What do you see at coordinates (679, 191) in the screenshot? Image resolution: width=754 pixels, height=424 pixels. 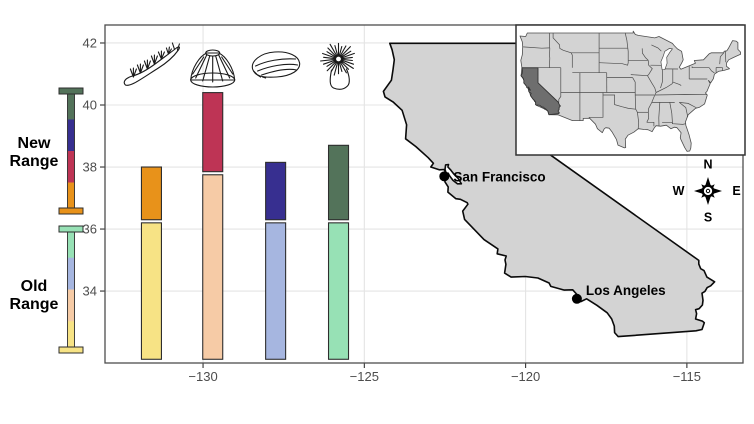 I see `compass-west-label: W` at bounding box center [679, 191].